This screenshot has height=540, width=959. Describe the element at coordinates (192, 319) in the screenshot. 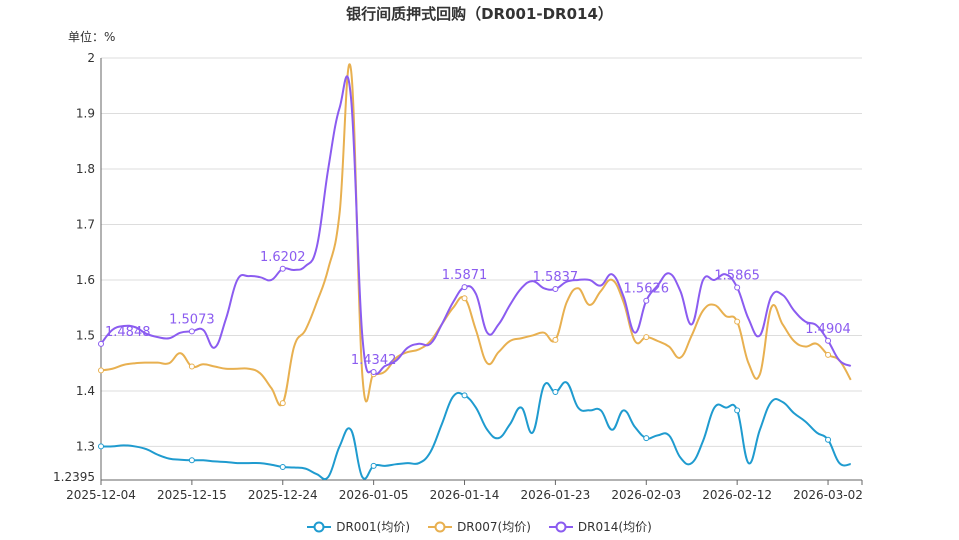

I see `data-label: 1.5073` at that location.